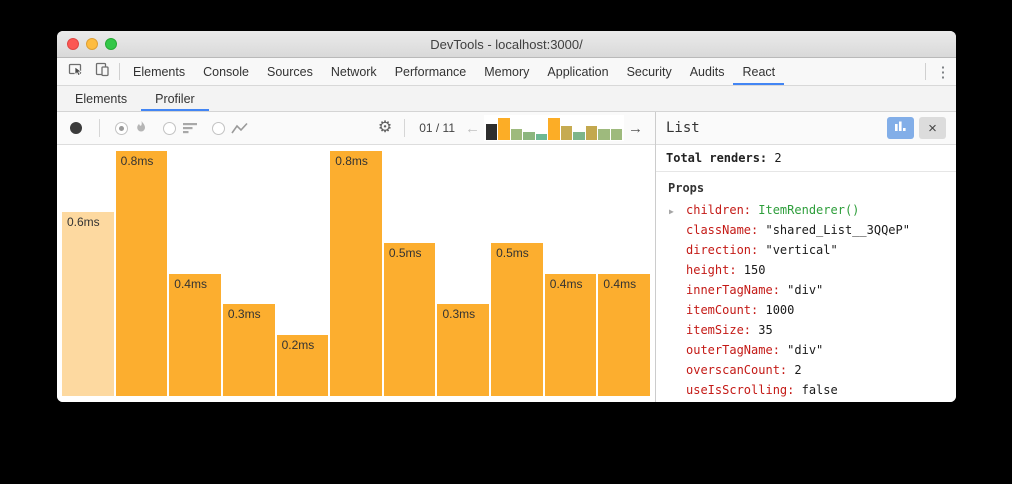 Image resolution: width=1012 pixels, height=484 pixels. Describe the element at coordinates (852, 71) in the screenshot. I see `tabbar-spacer` at that location.